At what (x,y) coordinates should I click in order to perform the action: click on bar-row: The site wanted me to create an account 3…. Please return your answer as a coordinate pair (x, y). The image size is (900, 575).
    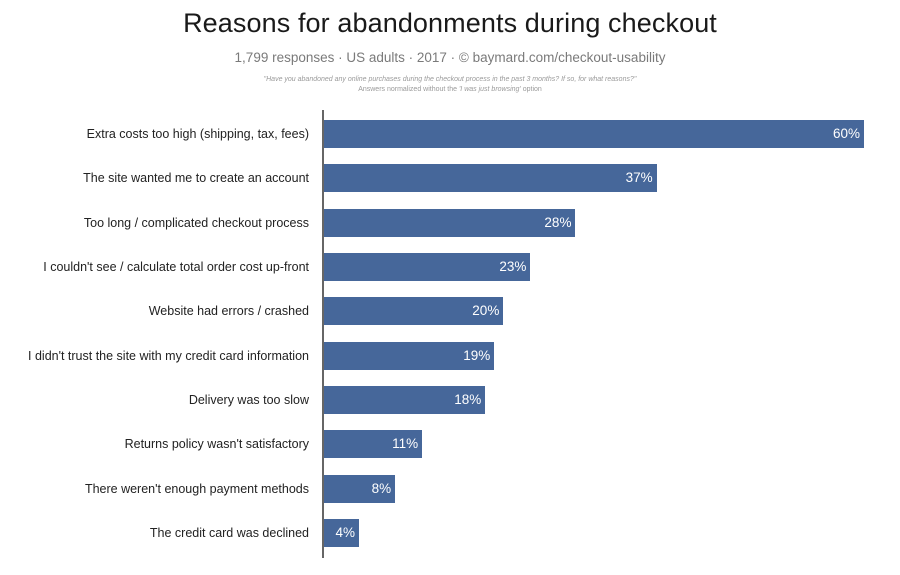
    Looking at the image, I should click on (450, 178).